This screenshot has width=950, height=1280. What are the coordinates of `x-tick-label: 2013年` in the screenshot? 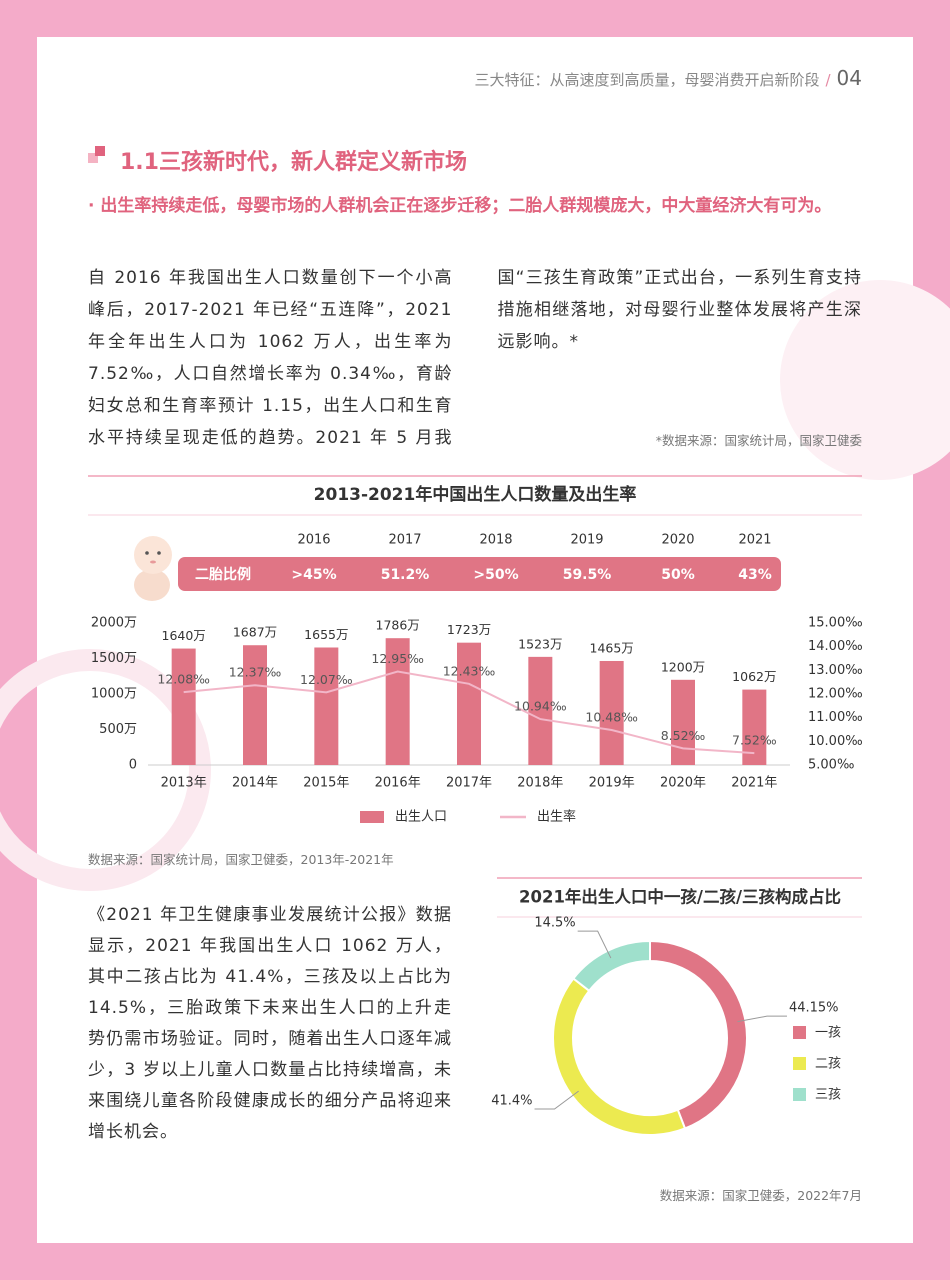 It's located at (184, 783).